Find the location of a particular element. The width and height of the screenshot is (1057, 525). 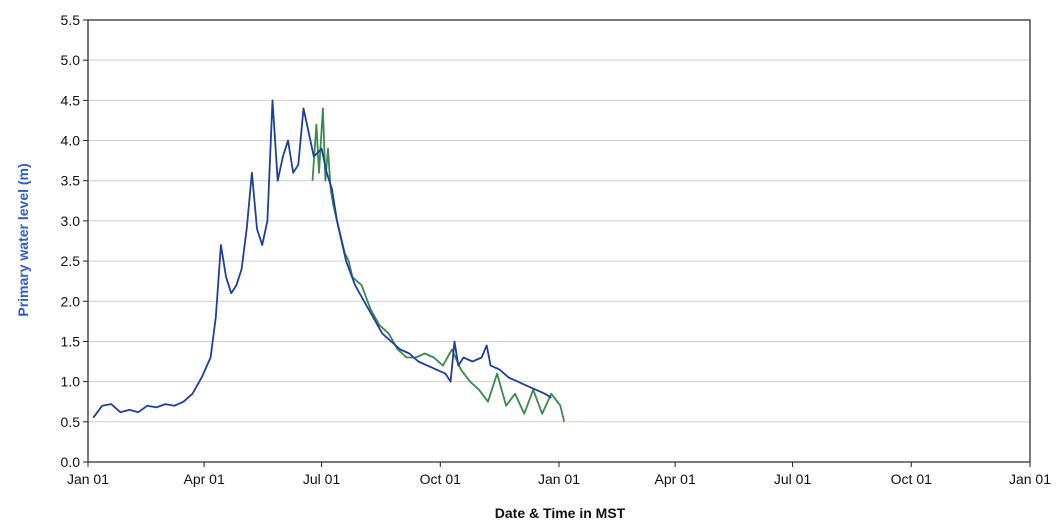

y-tick-label: 2.5 is located at coordinates (71, 261).